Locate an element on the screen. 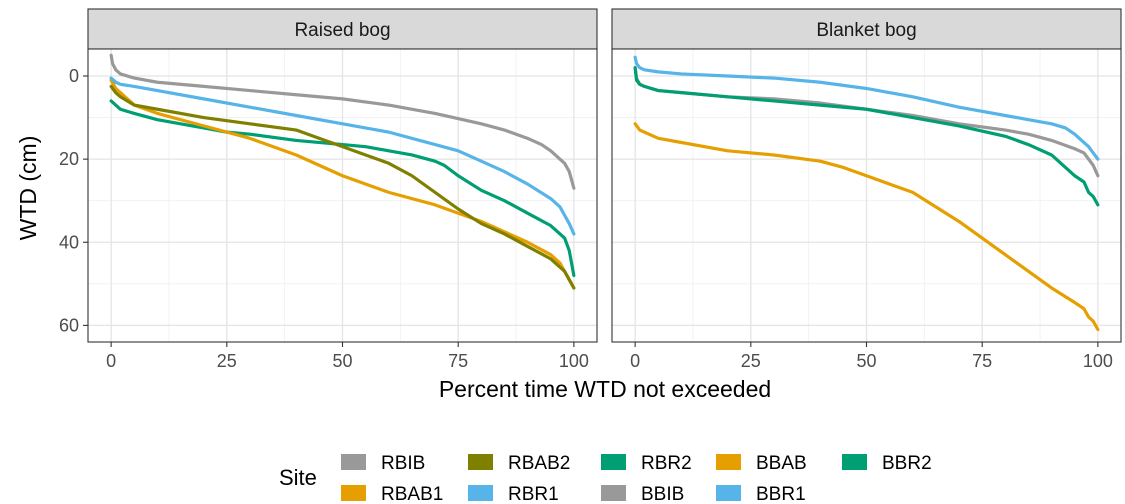 Image resolution: width=1125 pixels, height=504 pixels. series-line-rbib is located at coordinates (342, 121).